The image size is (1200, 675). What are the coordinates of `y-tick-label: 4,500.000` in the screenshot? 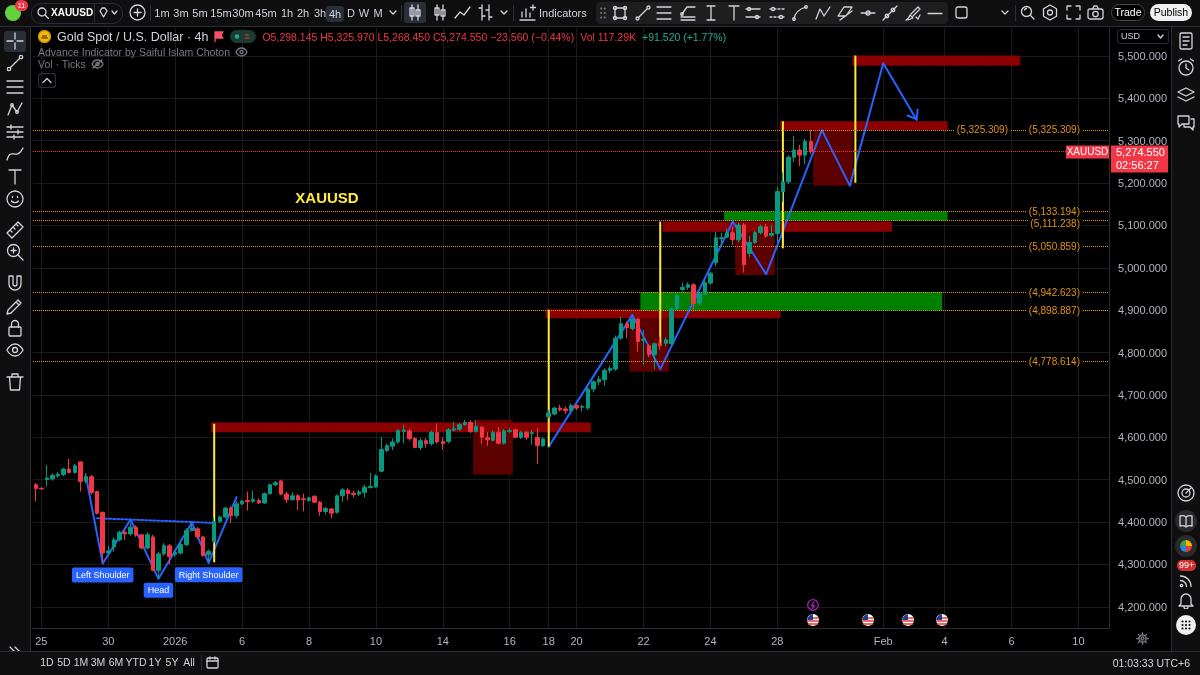 It's located at (1142, 479).